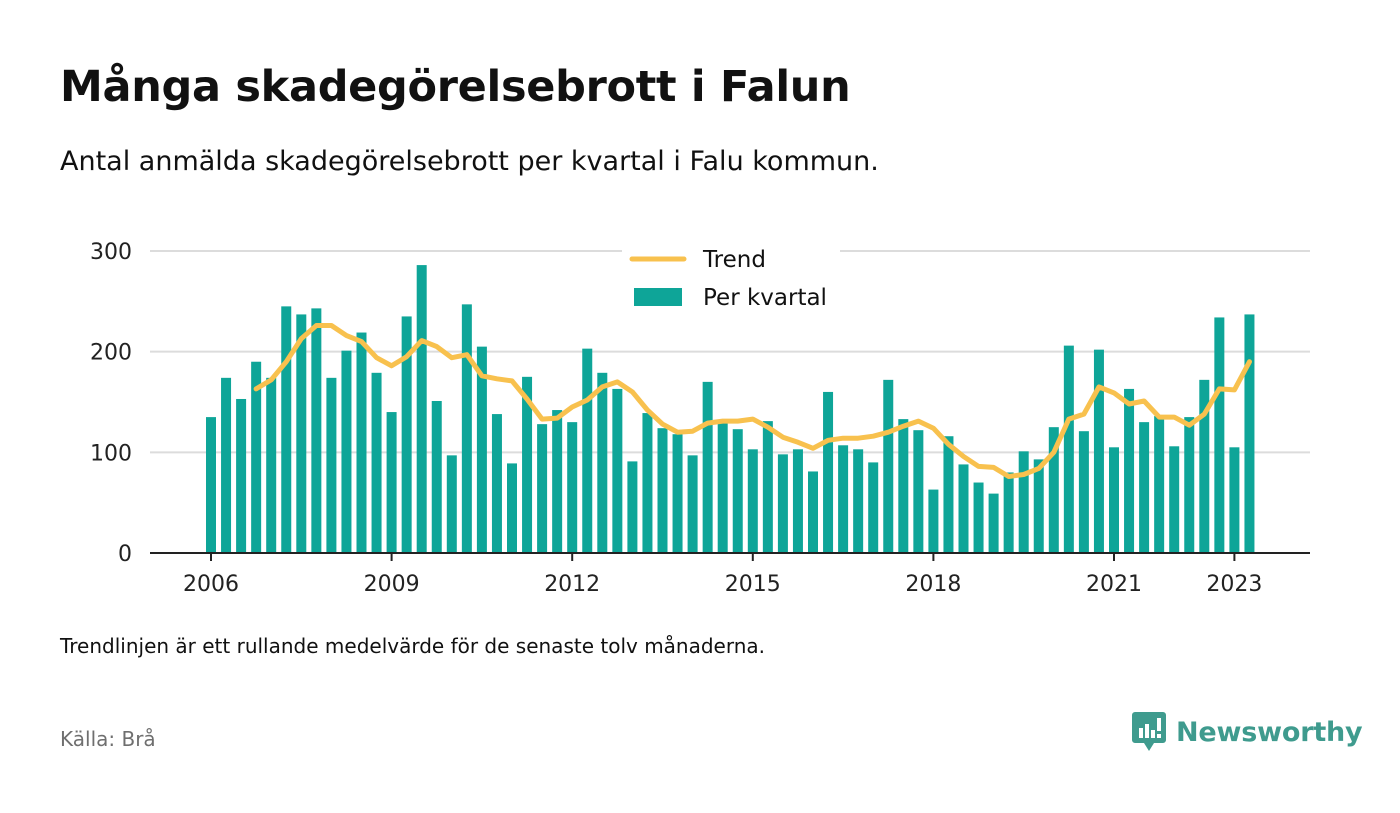 This screenshot has height=813, width=1400. What do you see at coordinates (1053, 490) in the screenshot?
I see `bar-2020-Q1` at bounding box center [1053, 490].